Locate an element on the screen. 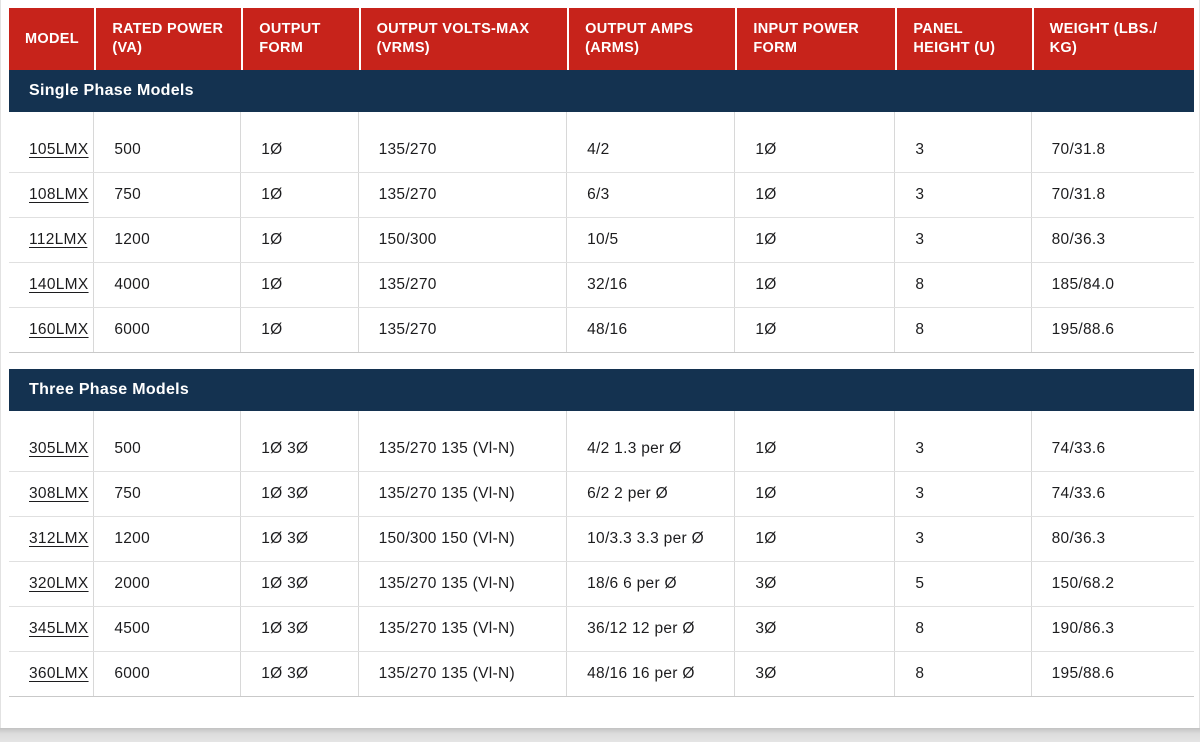 Image resolution: width=1200 pixels, height=742 pixels. model-link: 140LMX is located at coordinates (59, 284).